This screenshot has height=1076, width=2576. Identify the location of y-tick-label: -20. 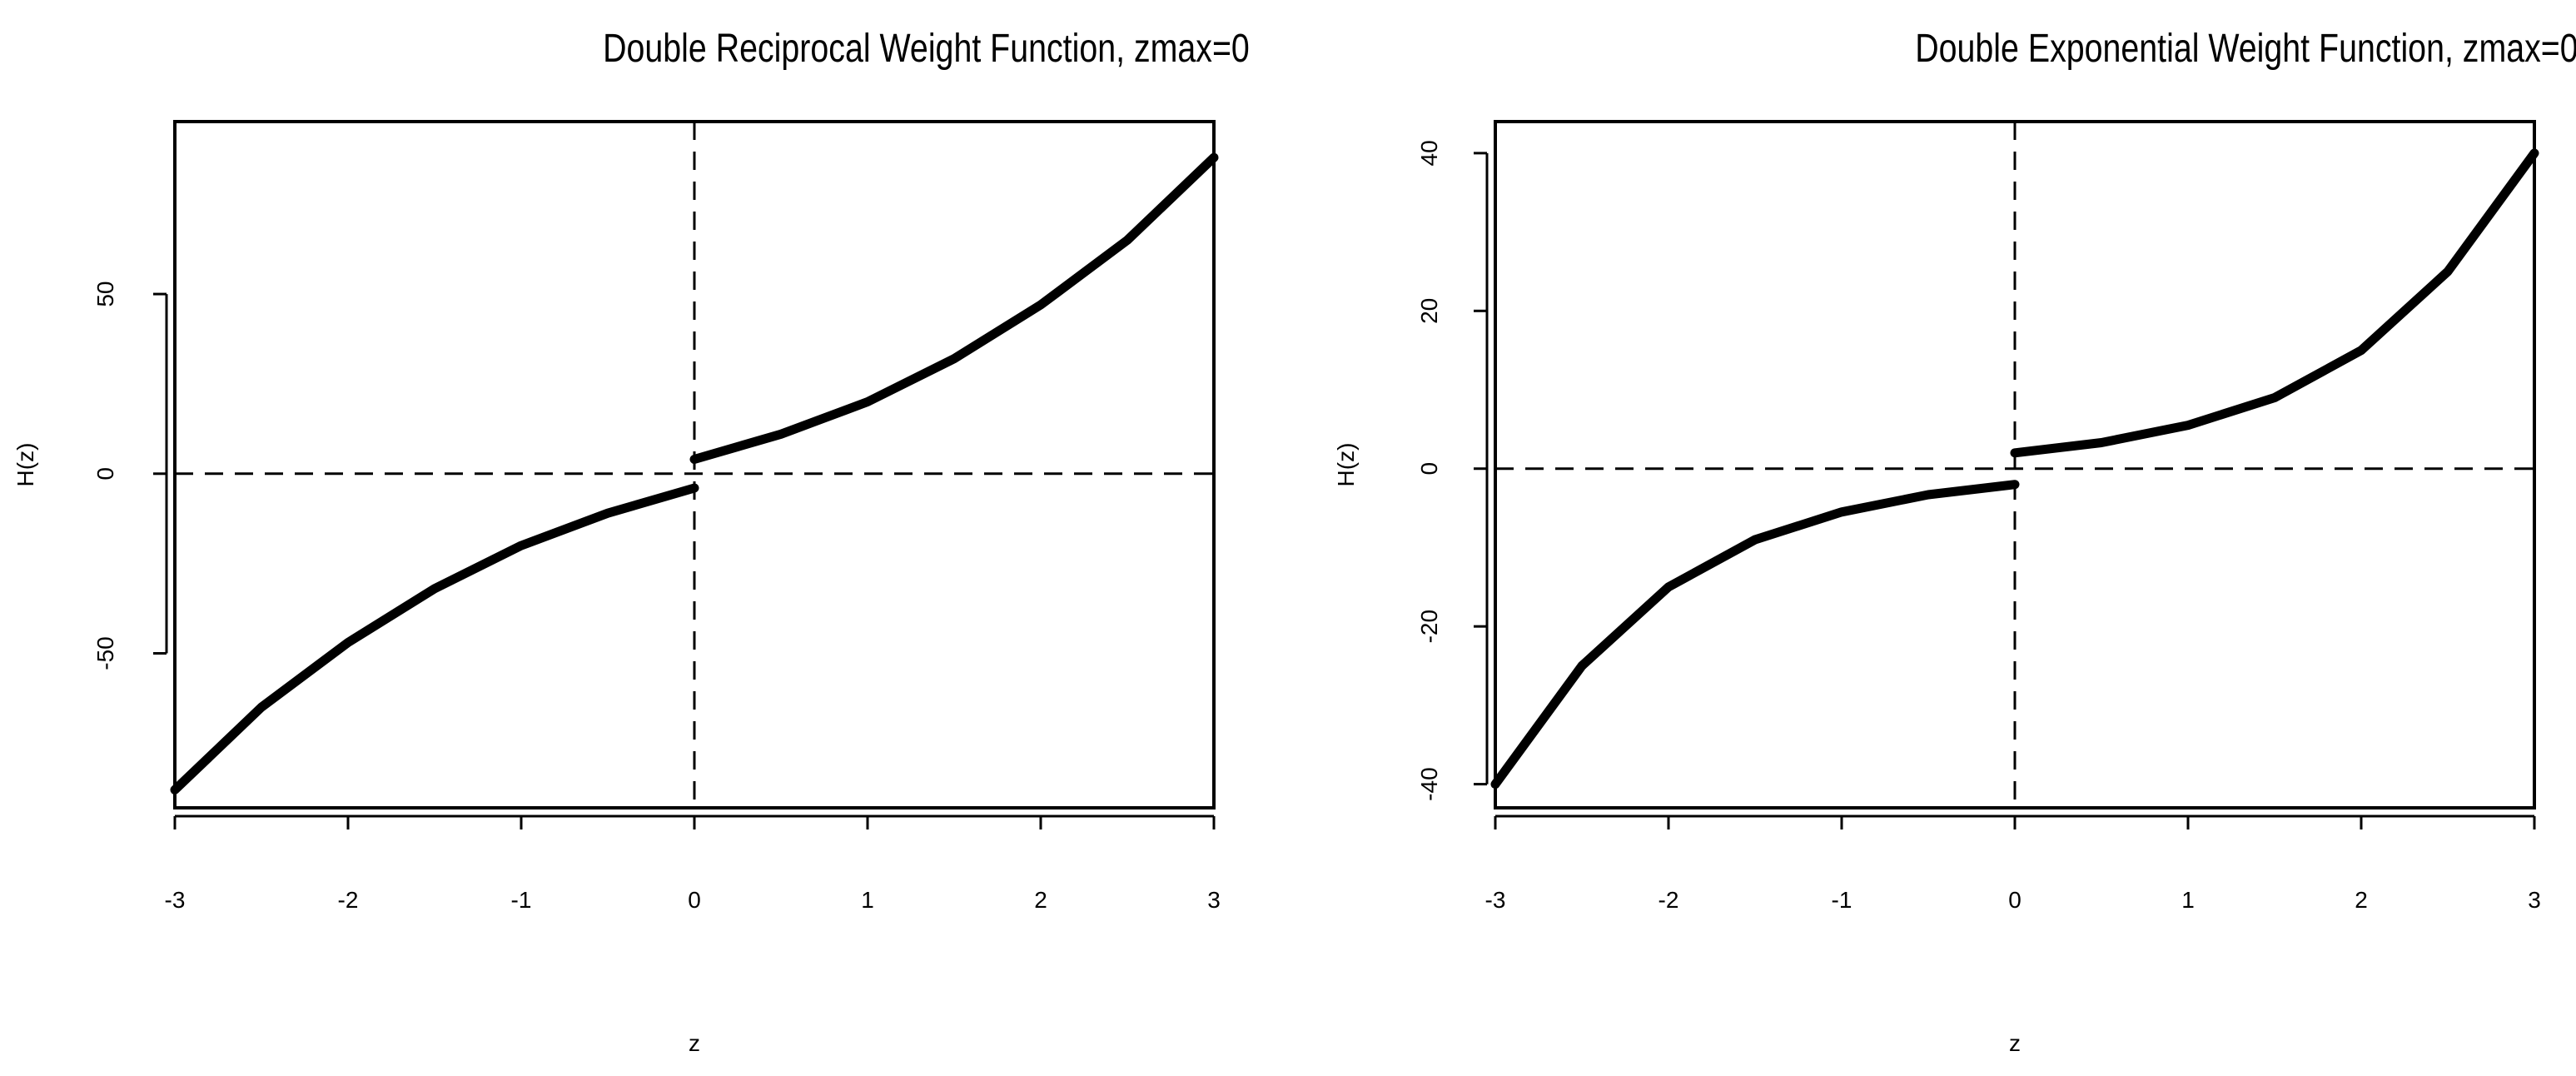
(1429, 626).